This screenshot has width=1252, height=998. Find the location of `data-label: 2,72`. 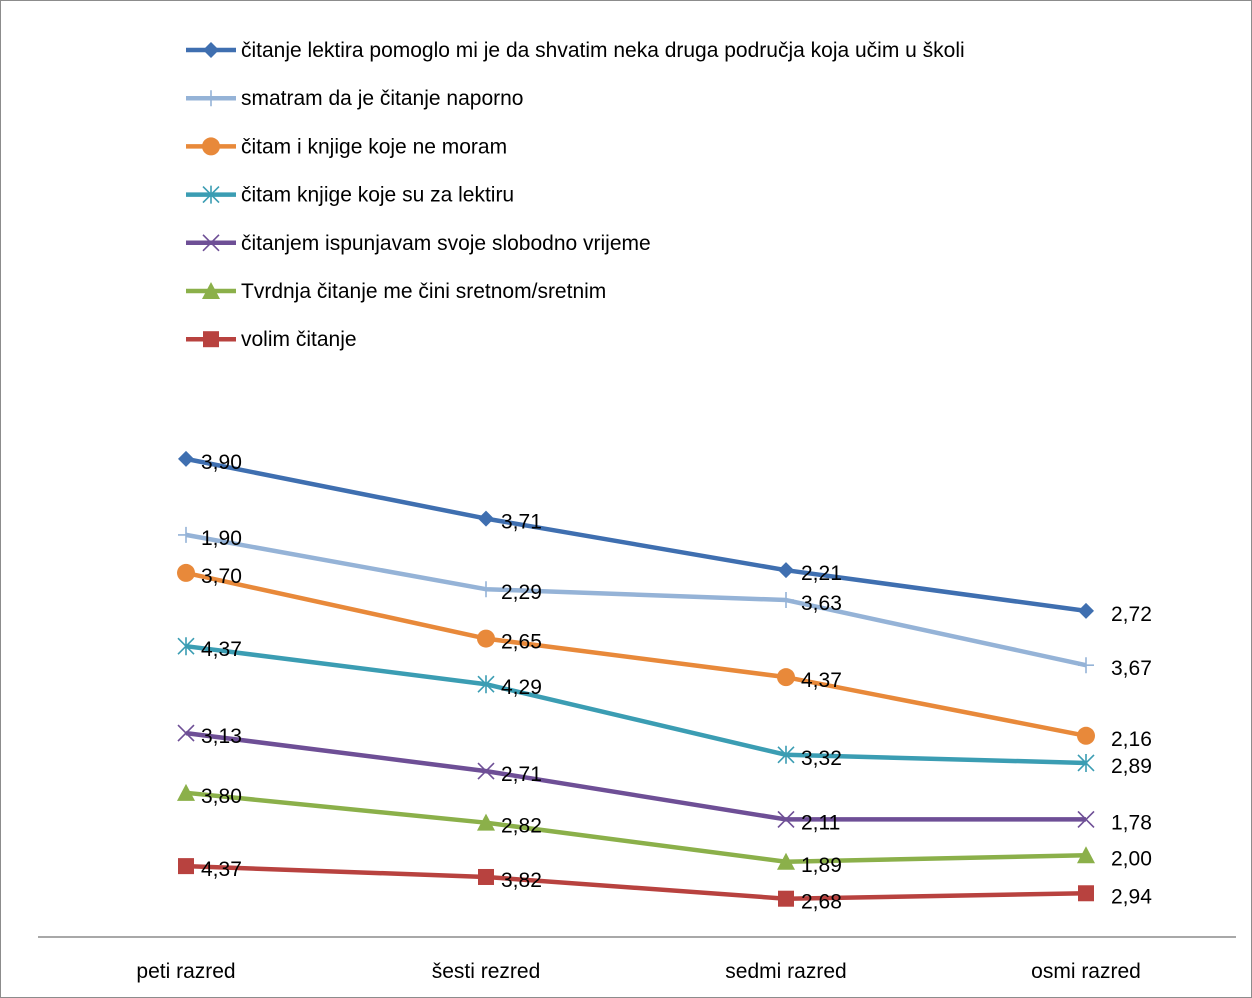

data-label: 2,72 is located at coordinates (1131, 614).